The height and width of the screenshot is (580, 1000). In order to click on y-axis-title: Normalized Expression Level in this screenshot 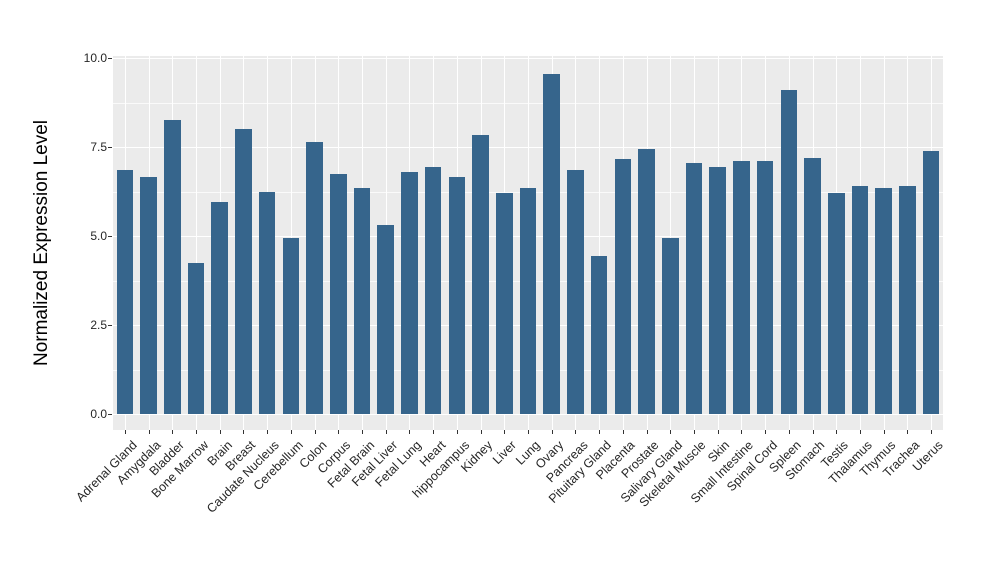, I will do `click(41, 243)`.